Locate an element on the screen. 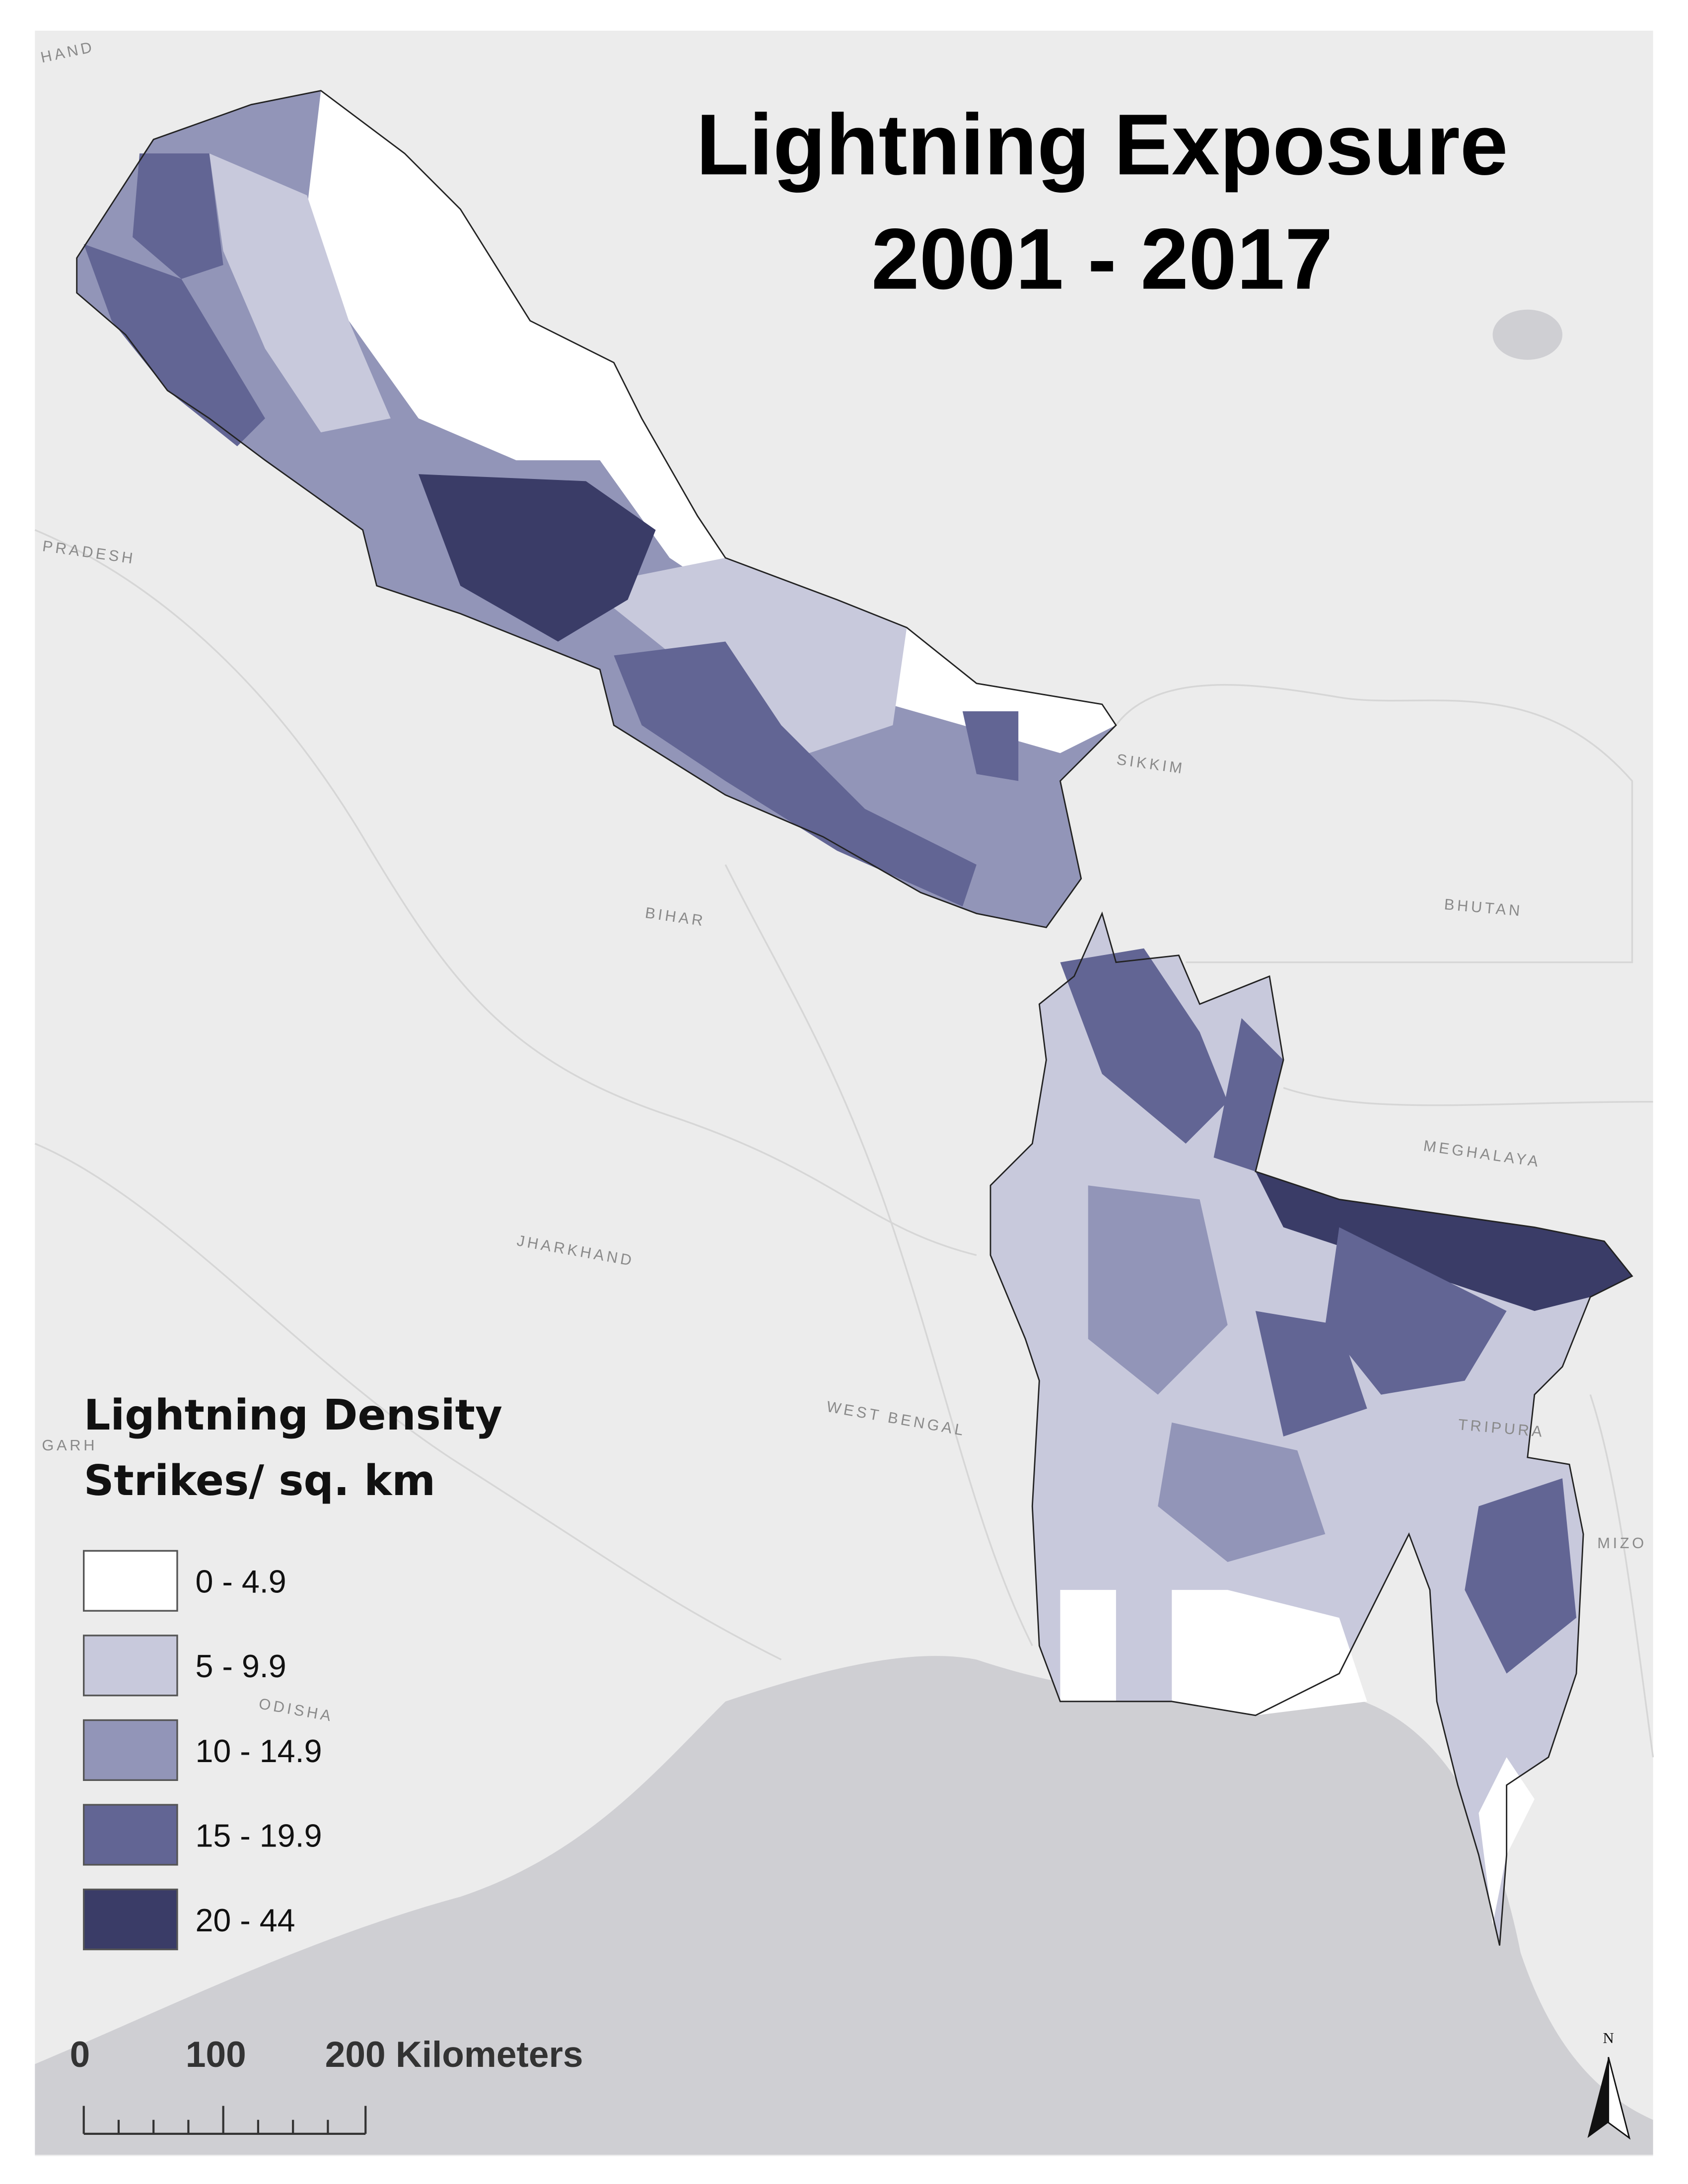 The width and height of the screenshot is (1688, 2184). legend-title: Lightning Density is located at coordinates (293, 1415).